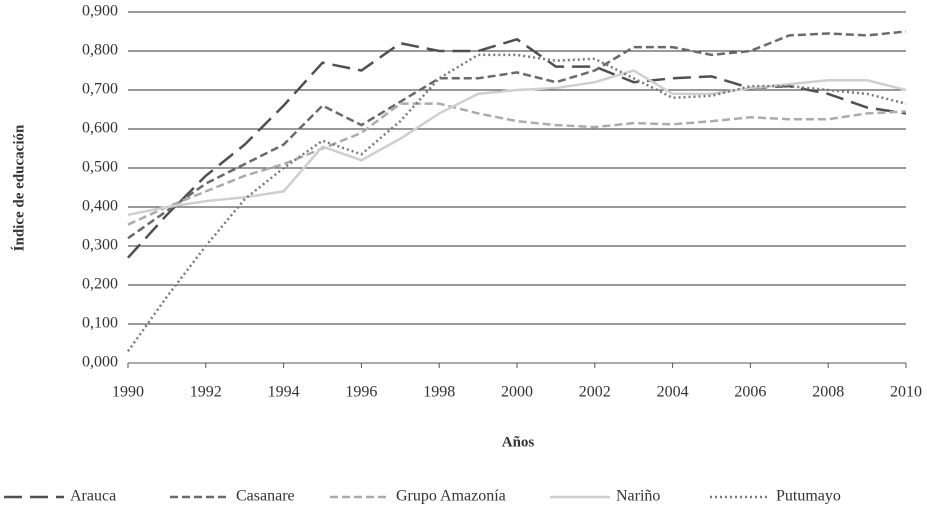 This screenshot has height=512, width=927. Describe the element at coordinates (100, 206) in the screenshot. I see `y-tick-label: 0,400` at that location.